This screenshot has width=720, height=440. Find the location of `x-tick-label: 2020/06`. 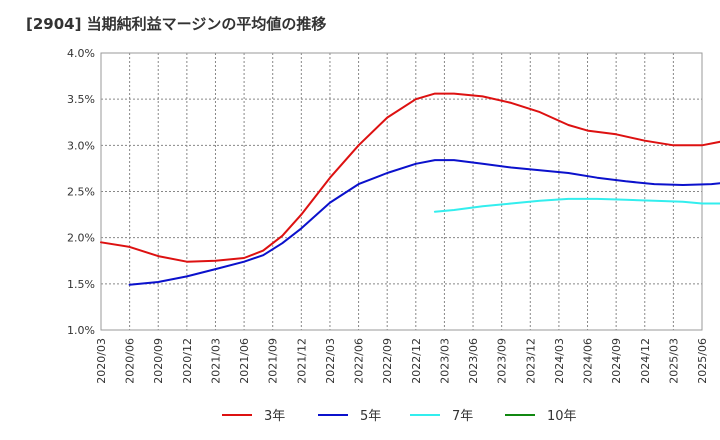

x-tick-label: 2020/06 is located at coordinates (130, 361).